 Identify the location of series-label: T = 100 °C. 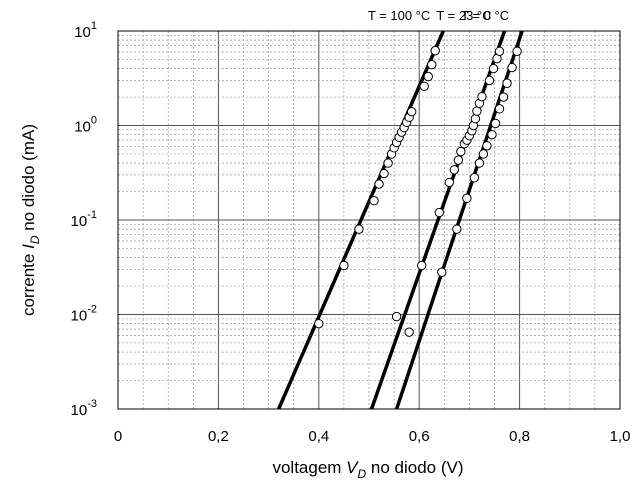
(399, 15).